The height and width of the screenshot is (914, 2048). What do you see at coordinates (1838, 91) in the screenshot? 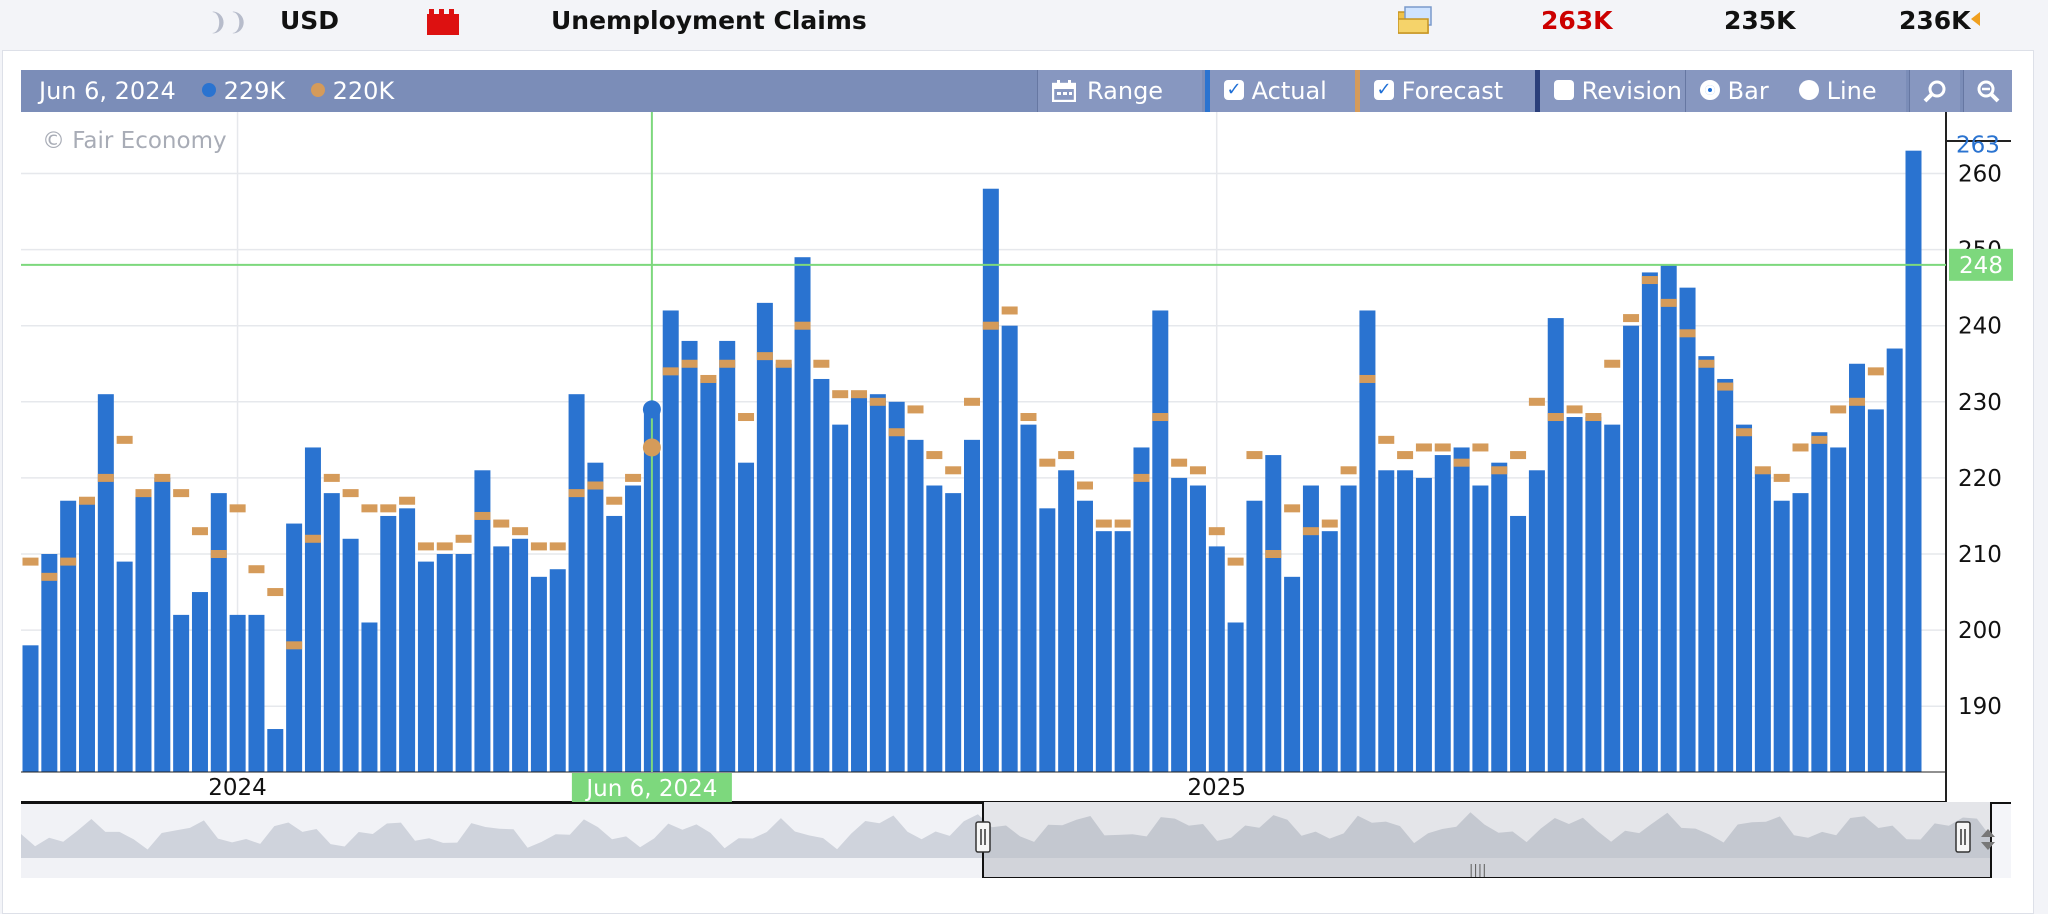
I see `line-option: Line` at bounding box center [1838, 91].